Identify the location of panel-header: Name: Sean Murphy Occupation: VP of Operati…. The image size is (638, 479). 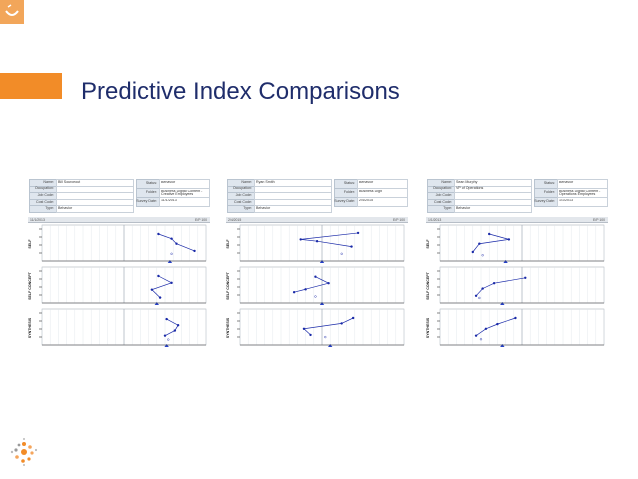
(517, 196).